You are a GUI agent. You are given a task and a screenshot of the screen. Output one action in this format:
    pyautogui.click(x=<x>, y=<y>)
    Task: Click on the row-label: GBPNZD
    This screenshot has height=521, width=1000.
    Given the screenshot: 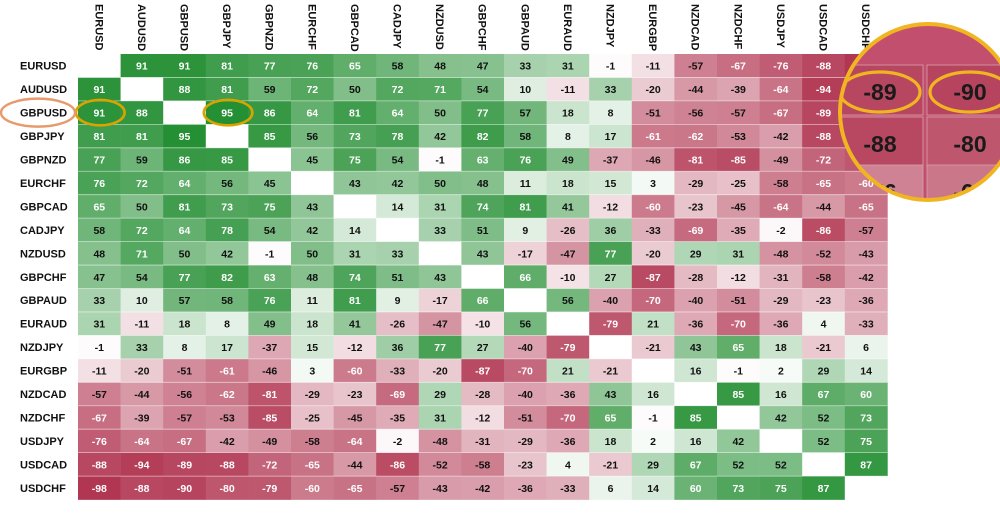 What is the action you would take?
    pyautogui.click(x=43, y=161)
    